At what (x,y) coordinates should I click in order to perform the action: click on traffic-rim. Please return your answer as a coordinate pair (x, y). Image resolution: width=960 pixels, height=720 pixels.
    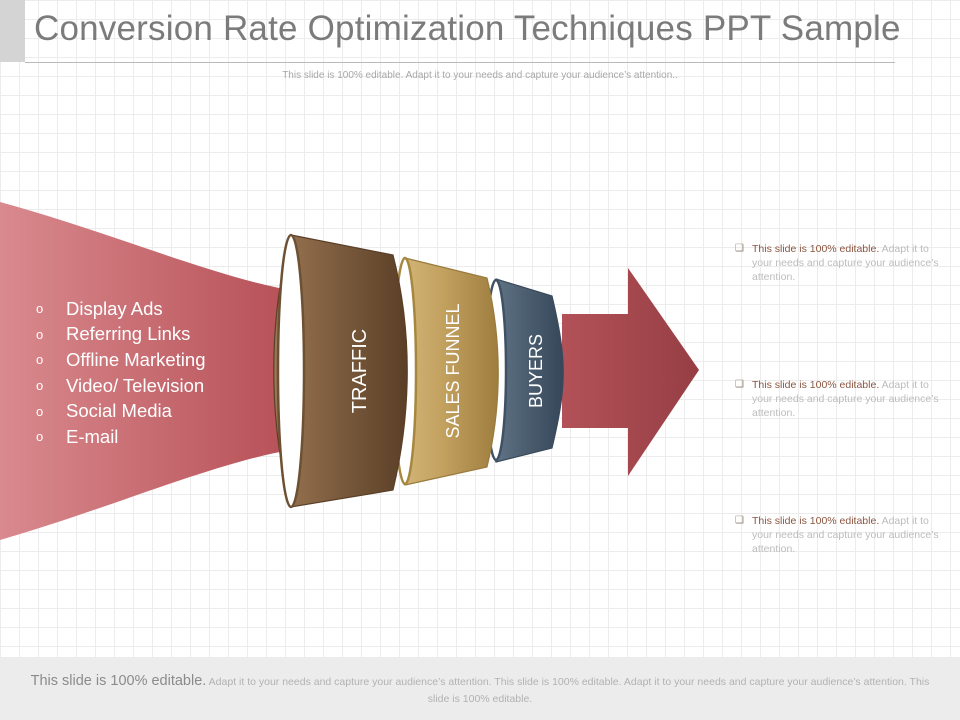
    Looking at the image, I should click on (291, 371).